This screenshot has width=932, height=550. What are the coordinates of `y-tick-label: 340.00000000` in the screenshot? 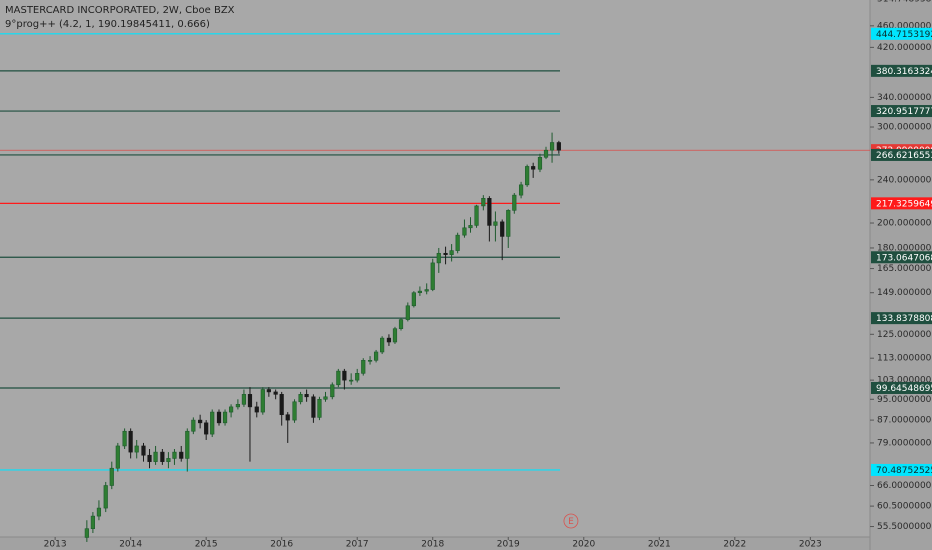 It's located at (904, 98).